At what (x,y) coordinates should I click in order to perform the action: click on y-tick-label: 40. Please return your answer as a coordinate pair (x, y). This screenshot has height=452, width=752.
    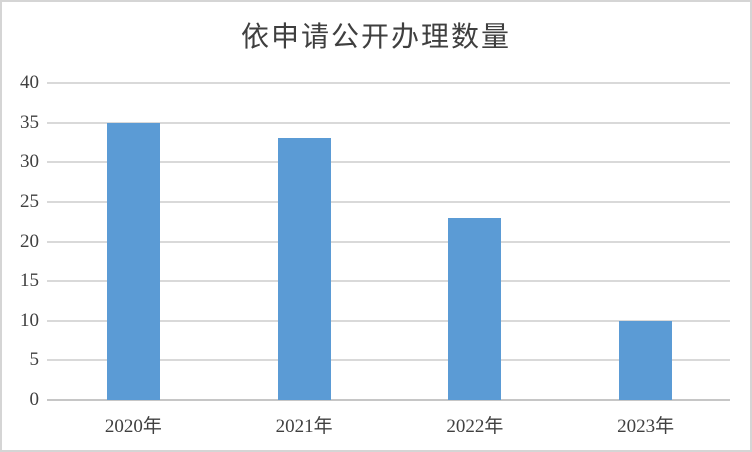
    Looking at the image, I should click on (29, 82).